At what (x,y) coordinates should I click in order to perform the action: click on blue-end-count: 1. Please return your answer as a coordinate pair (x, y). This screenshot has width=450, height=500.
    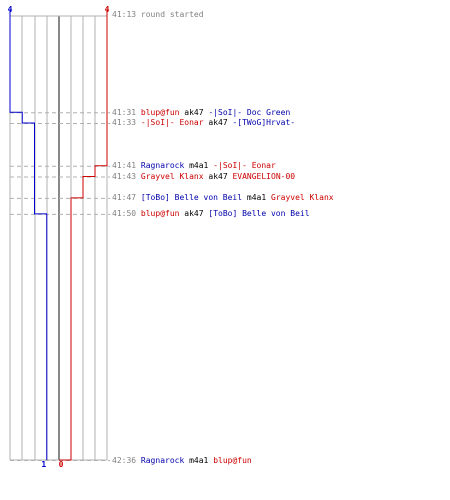
    Looking at the image, I should click on (43, 464).